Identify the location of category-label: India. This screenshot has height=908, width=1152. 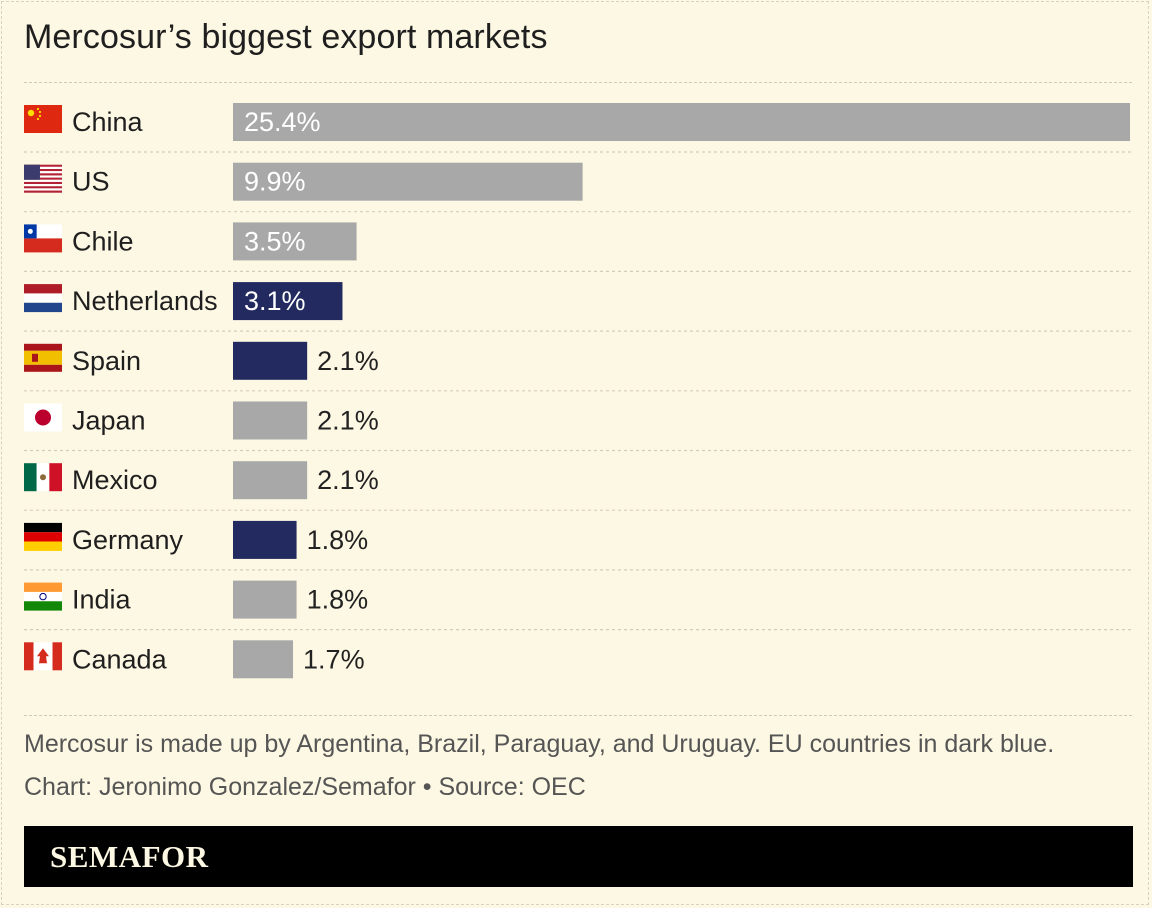
(102, 600).